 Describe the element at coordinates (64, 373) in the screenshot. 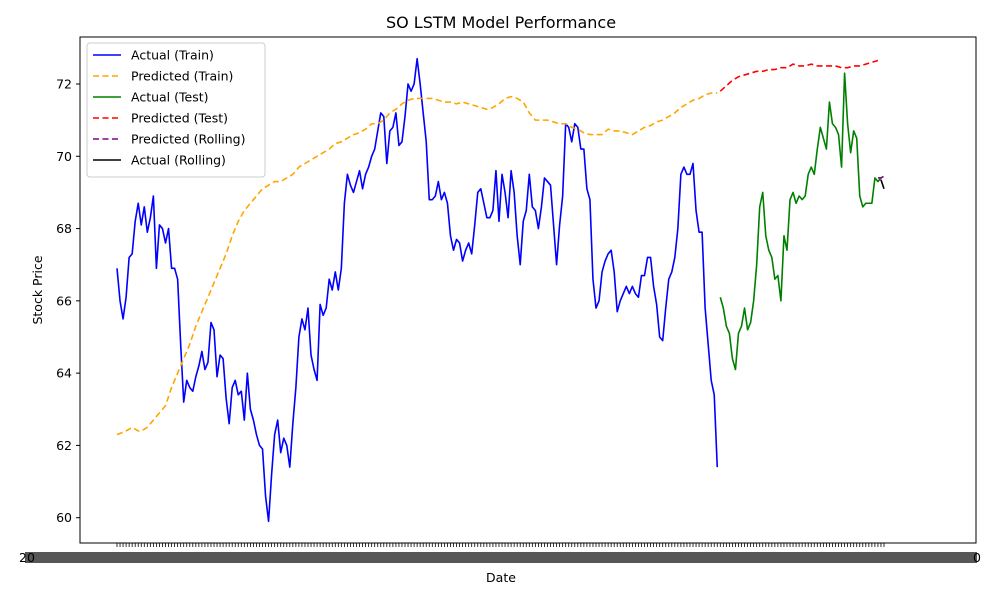

I see `y-tick-label: 64` at that location.